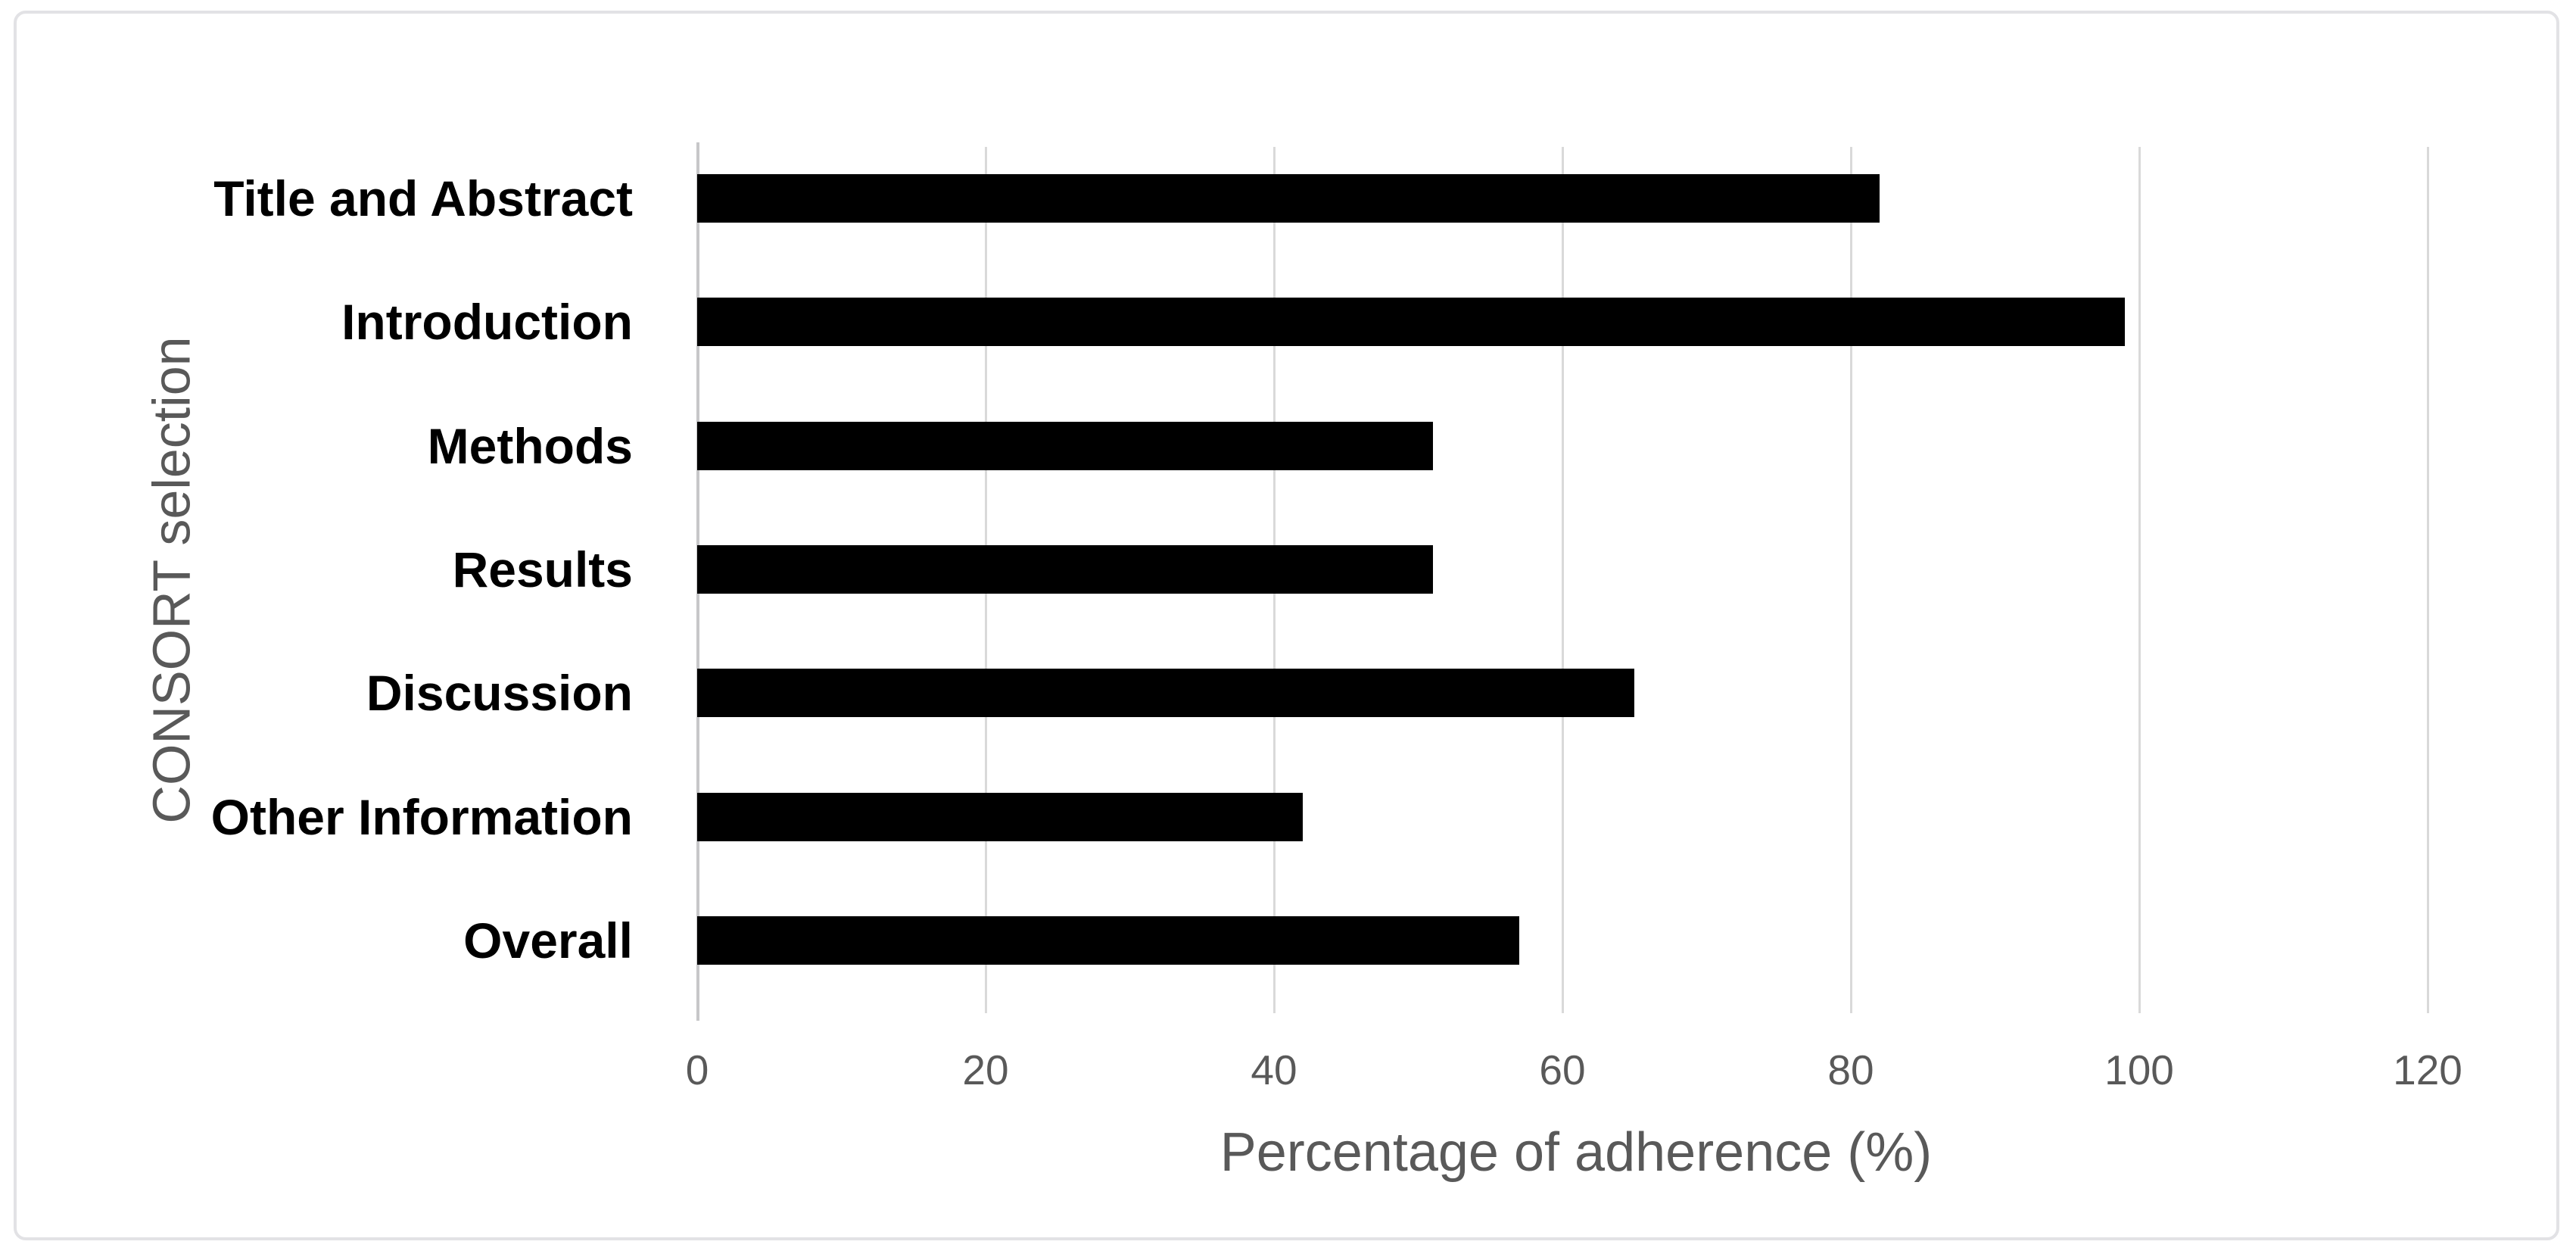  Describe the element at coordinates (1411, 323) in the screenshot. I see `bar-introduction` at that location.